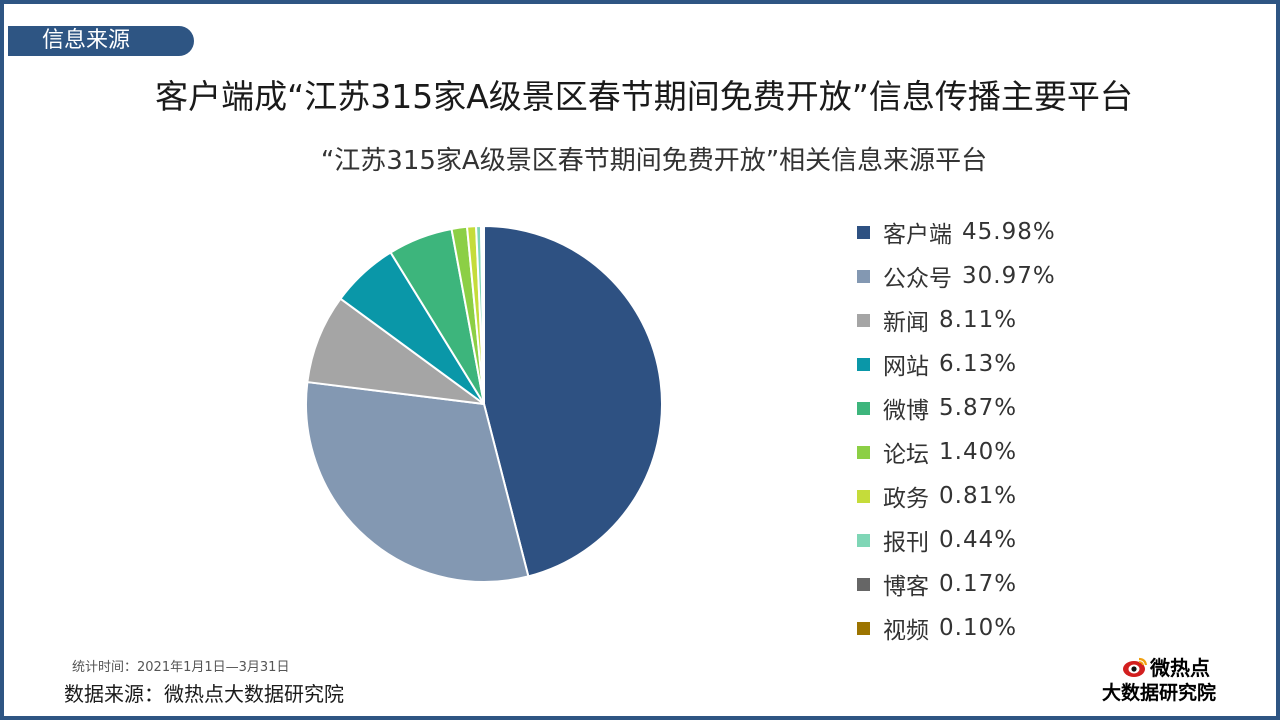 The height and width of the screenshot is (720, 1280). What do you see at coordinates (204, 694) in the screenshot?
I see `data-source-note: 数据来源：微热点大数据研究院` at bounding box center [204, 694].